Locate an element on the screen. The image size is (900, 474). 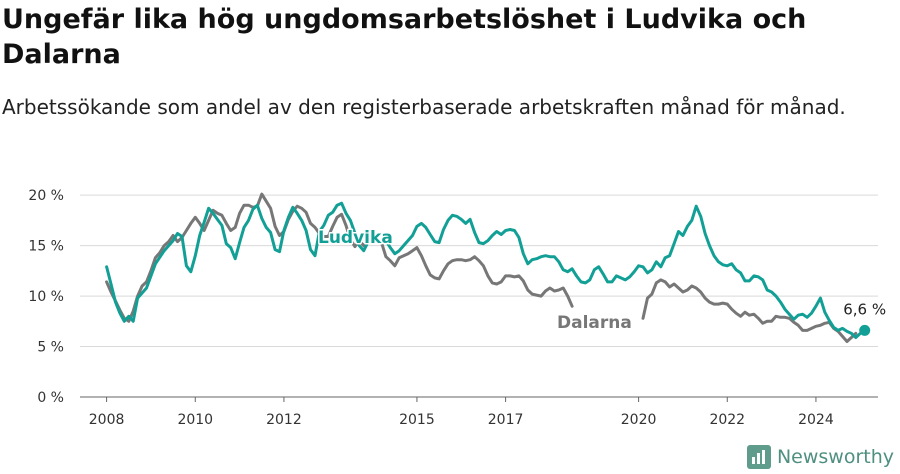
y-tick-label: 0 % is located at coordinates (50, 398).